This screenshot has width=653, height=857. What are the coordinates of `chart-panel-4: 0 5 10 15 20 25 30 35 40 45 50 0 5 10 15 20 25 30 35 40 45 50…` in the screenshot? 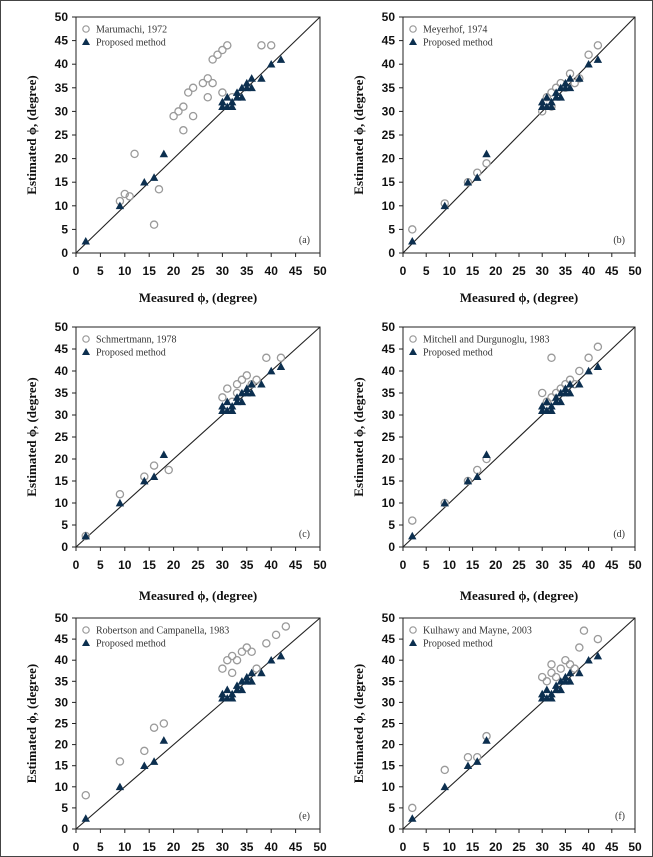 It's located at (496, 461).